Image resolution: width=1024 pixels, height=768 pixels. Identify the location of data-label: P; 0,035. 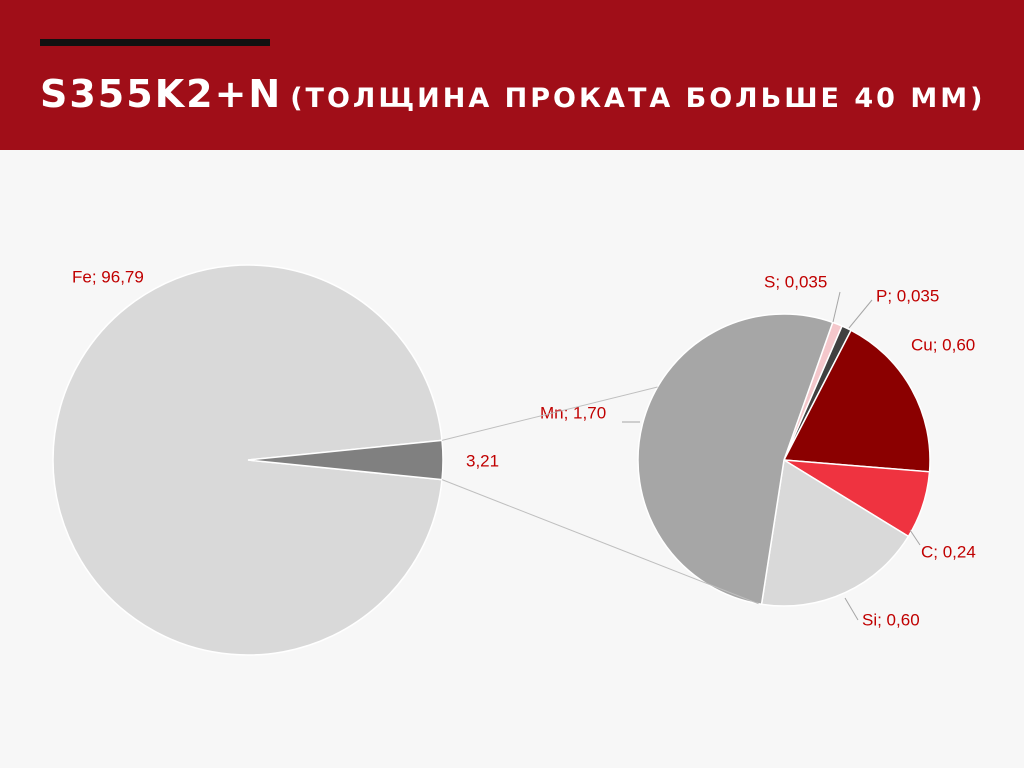
(907, 295).